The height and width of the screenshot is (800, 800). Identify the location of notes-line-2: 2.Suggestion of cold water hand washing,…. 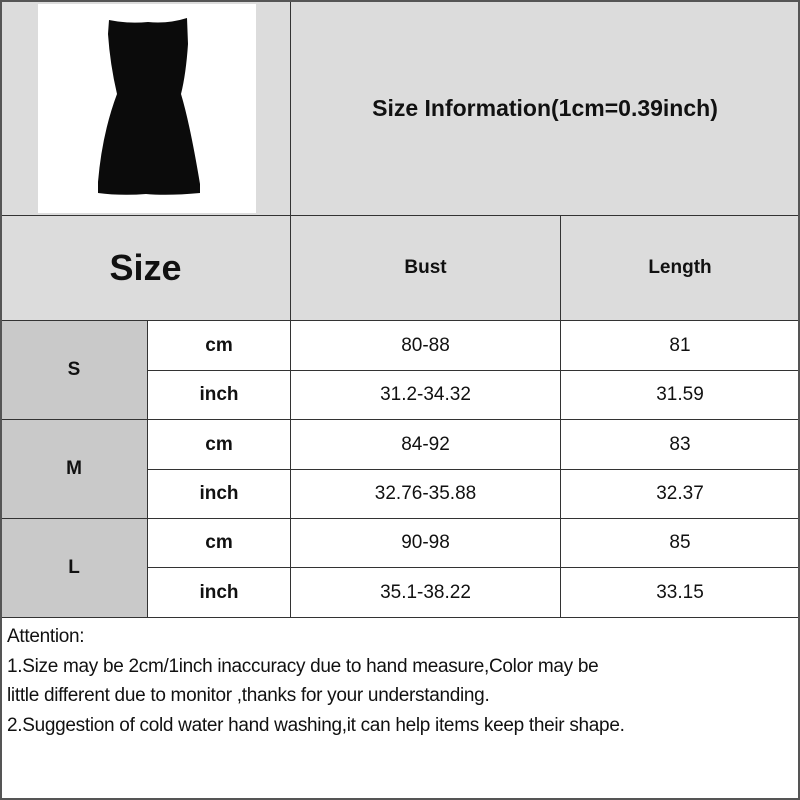
(316, 725).